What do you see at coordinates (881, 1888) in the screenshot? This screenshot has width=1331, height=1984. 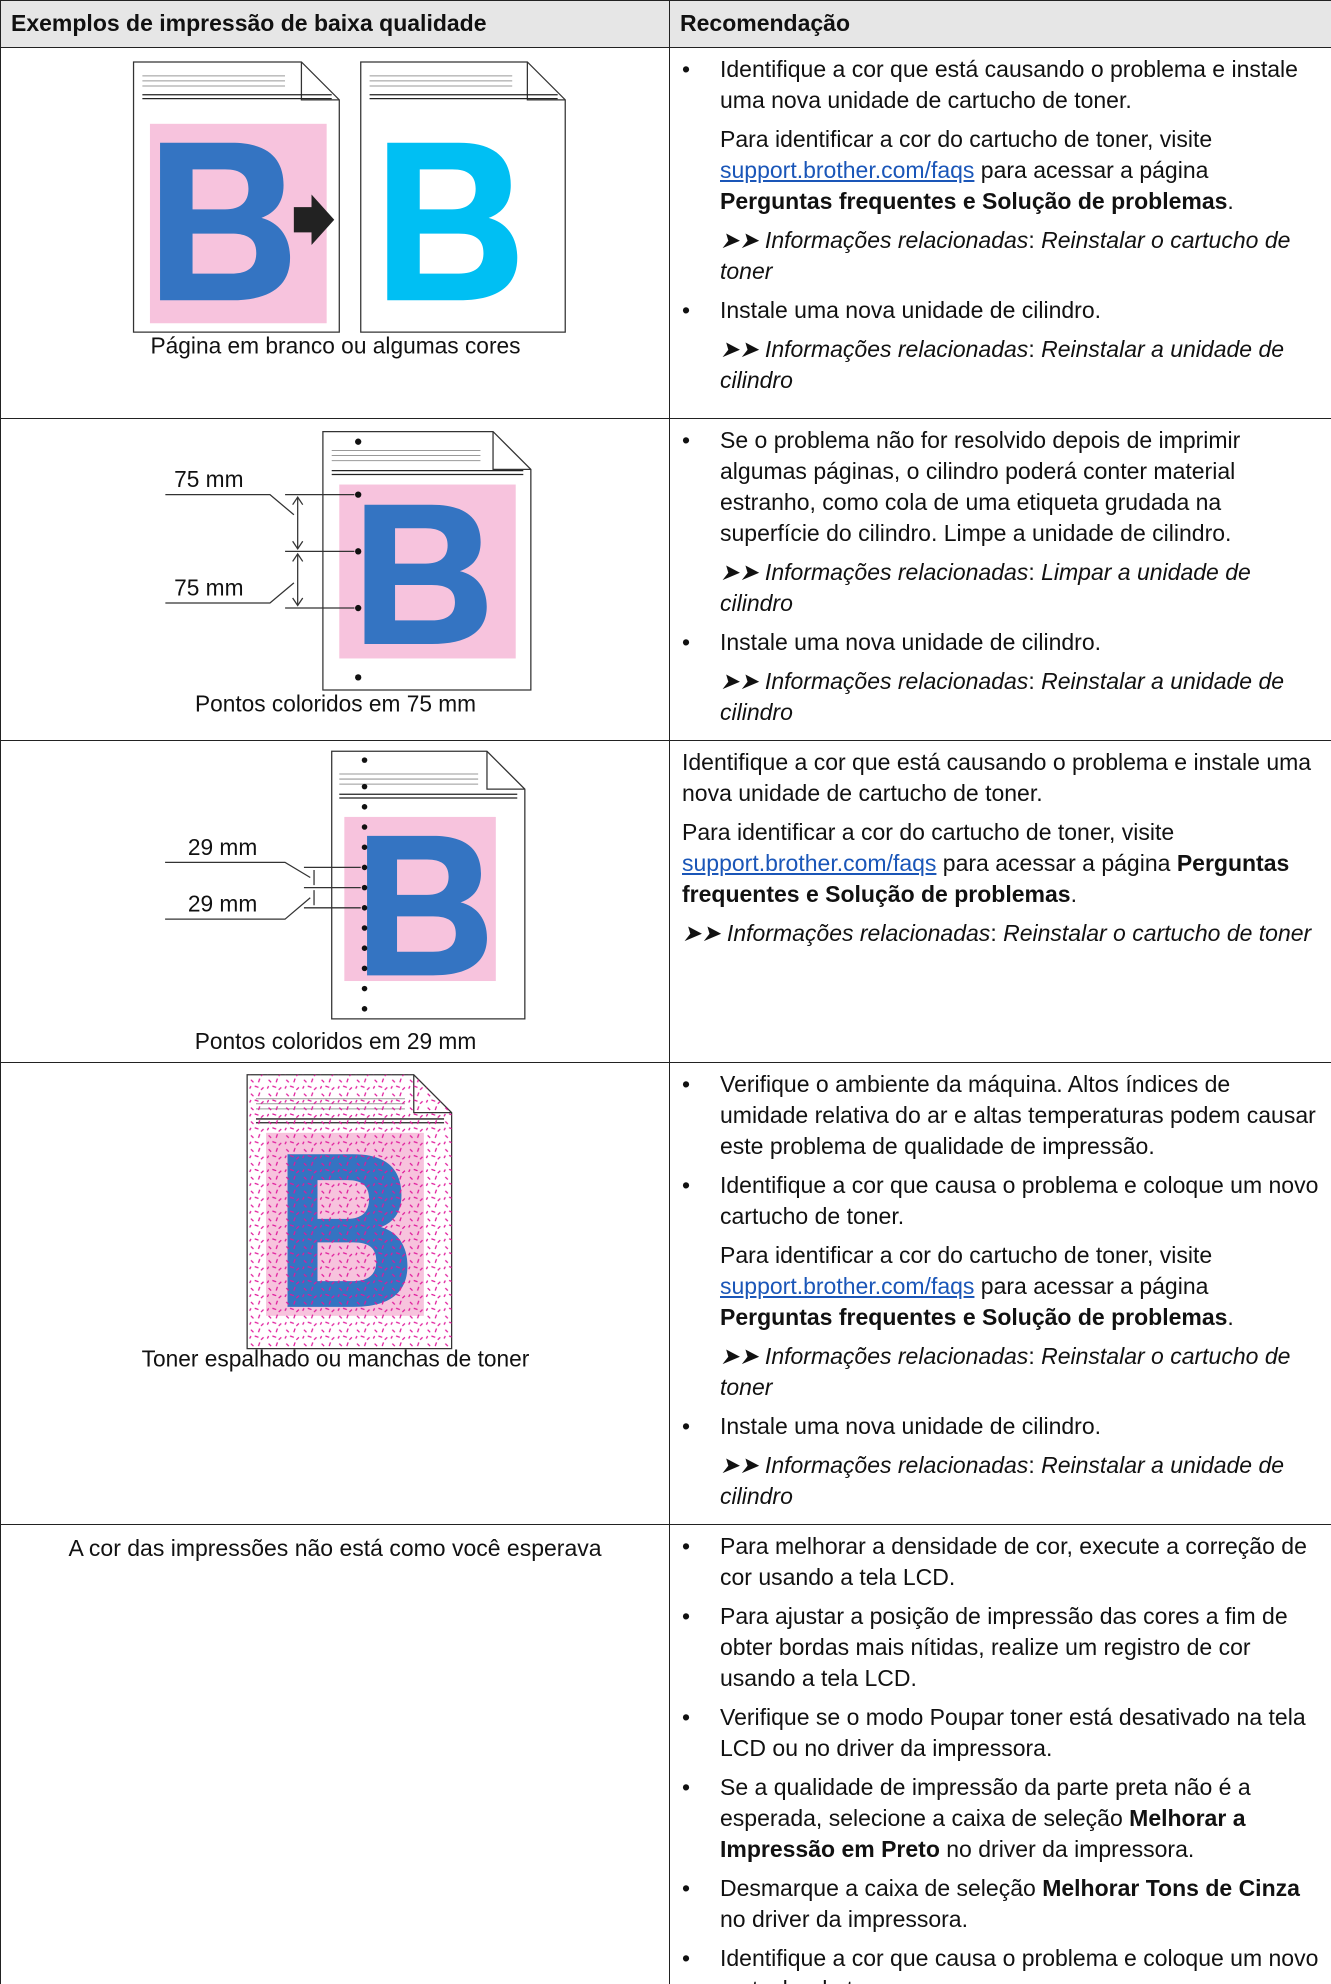 I see `text: Desmarque a caixa de seleção` at bounding box center [881, 1888].